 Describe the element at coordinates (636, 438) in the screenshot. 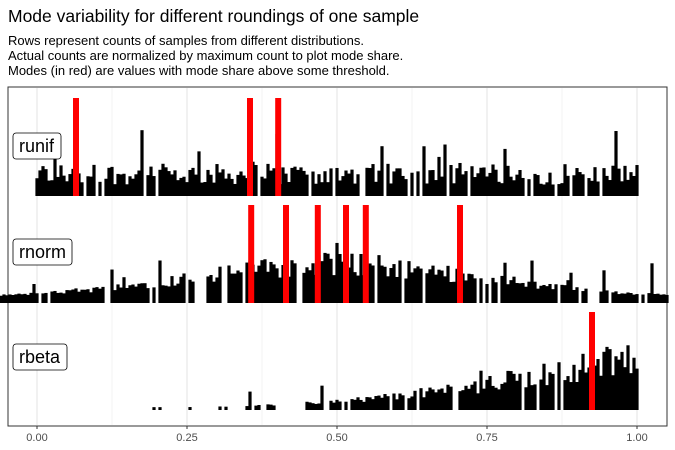

I see `x-tick-label: 1.00` at that location.